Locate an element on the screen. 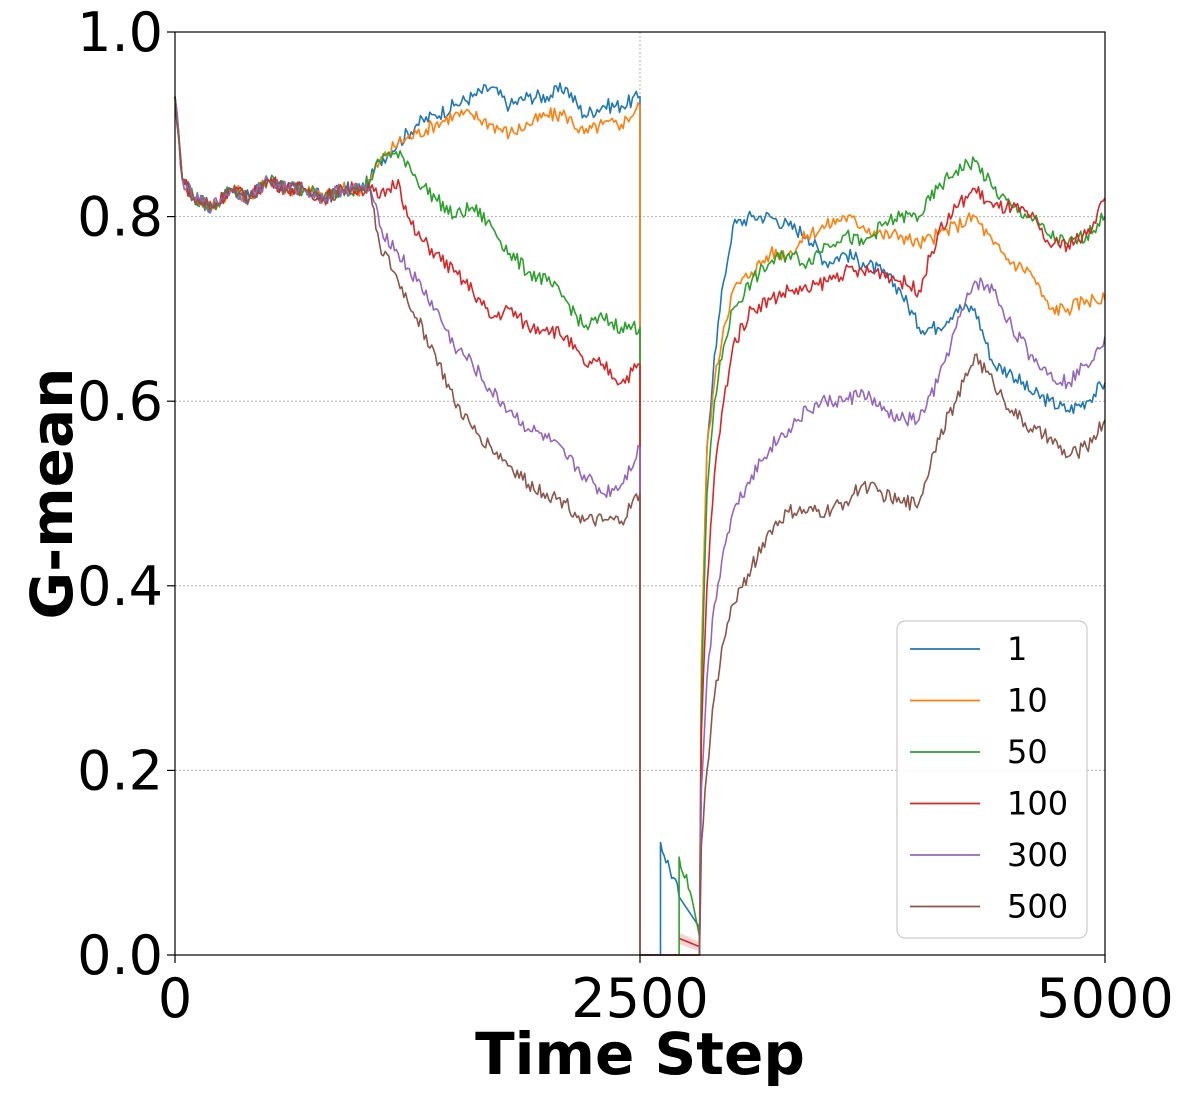 This screenshot has height=1095, width=1189. legend-label-100: 100 is located at coordinates (1037, 804).